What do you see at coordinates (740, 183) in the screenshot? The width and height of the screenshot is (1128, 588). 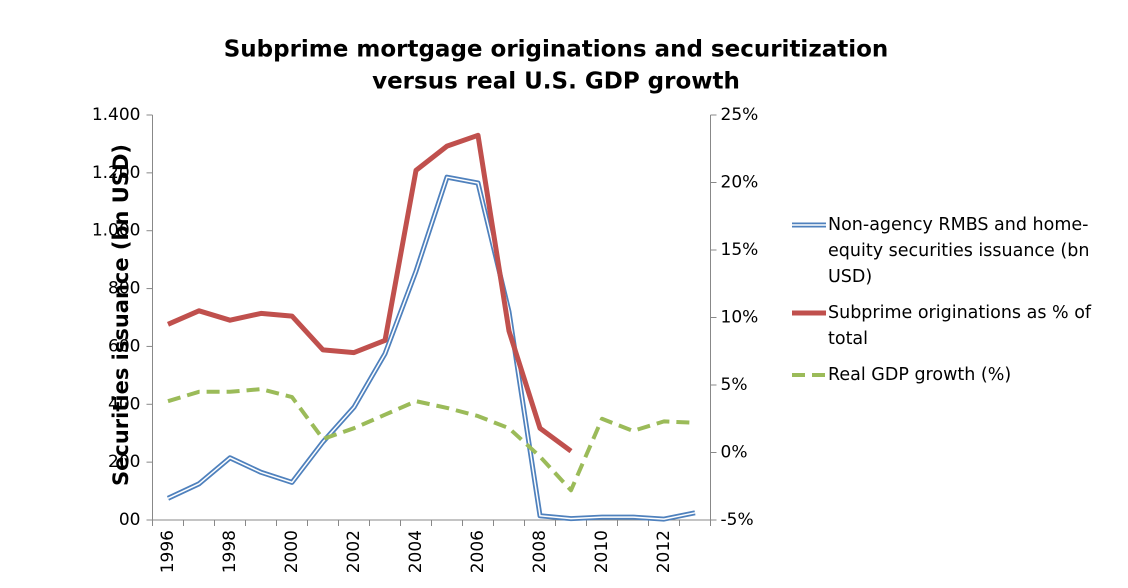 I see `y2-tick-label: 20%` at bounding box center [740, 183].